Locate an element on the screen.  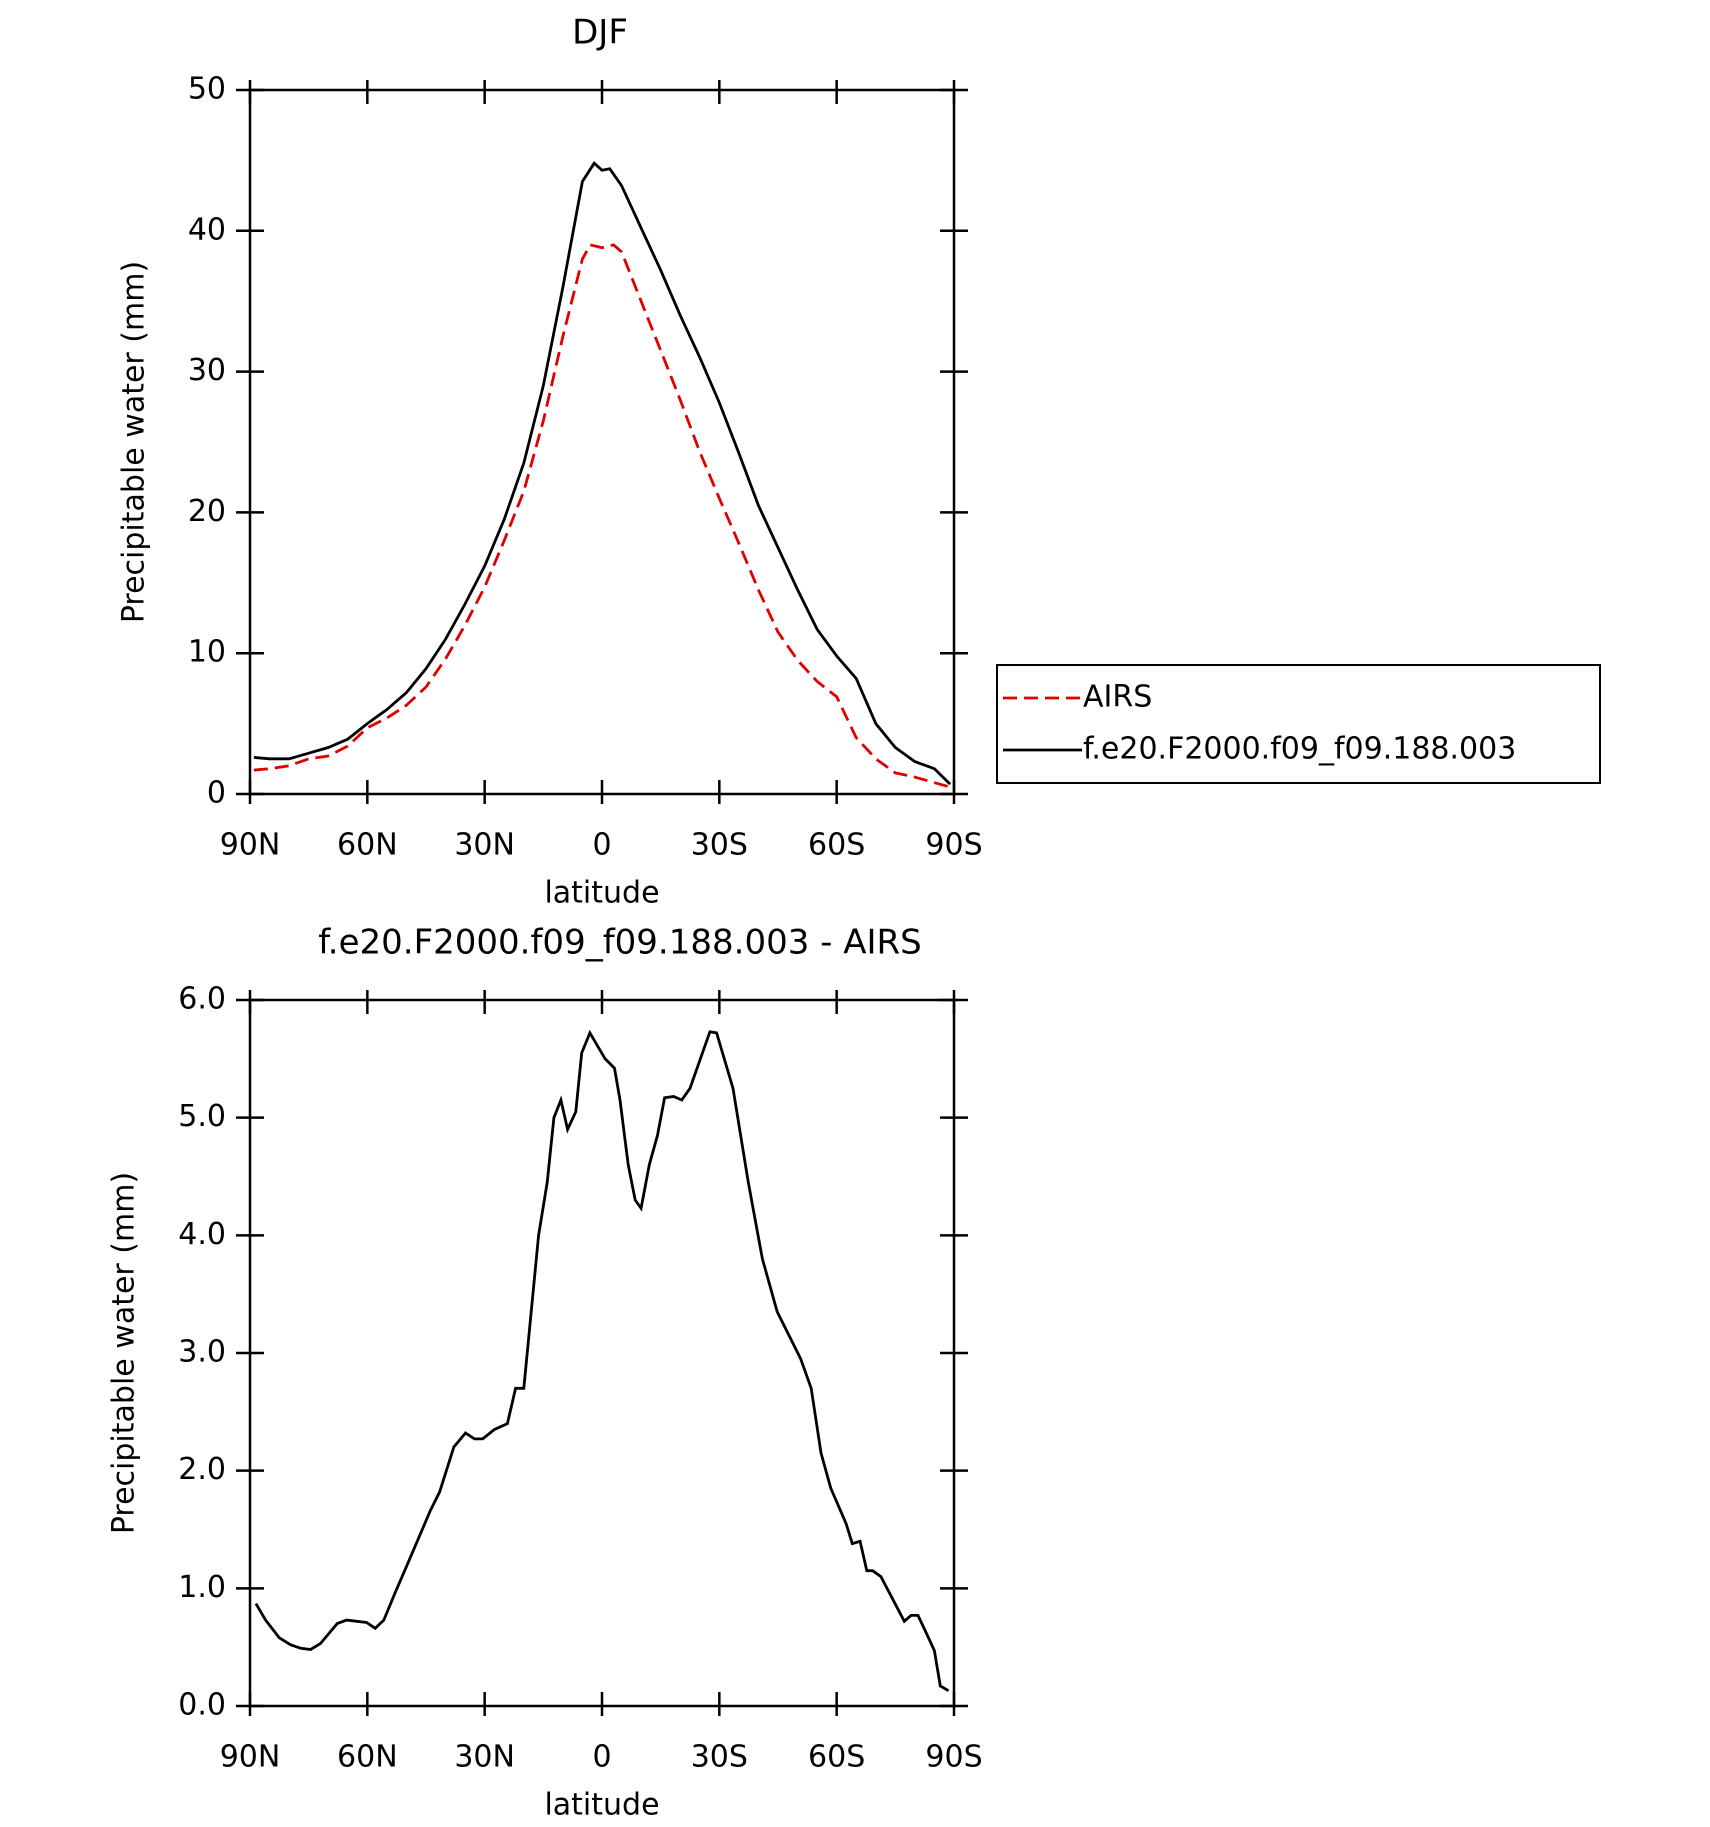
y-tick-label: 30 is located at coordinates (207, 370).